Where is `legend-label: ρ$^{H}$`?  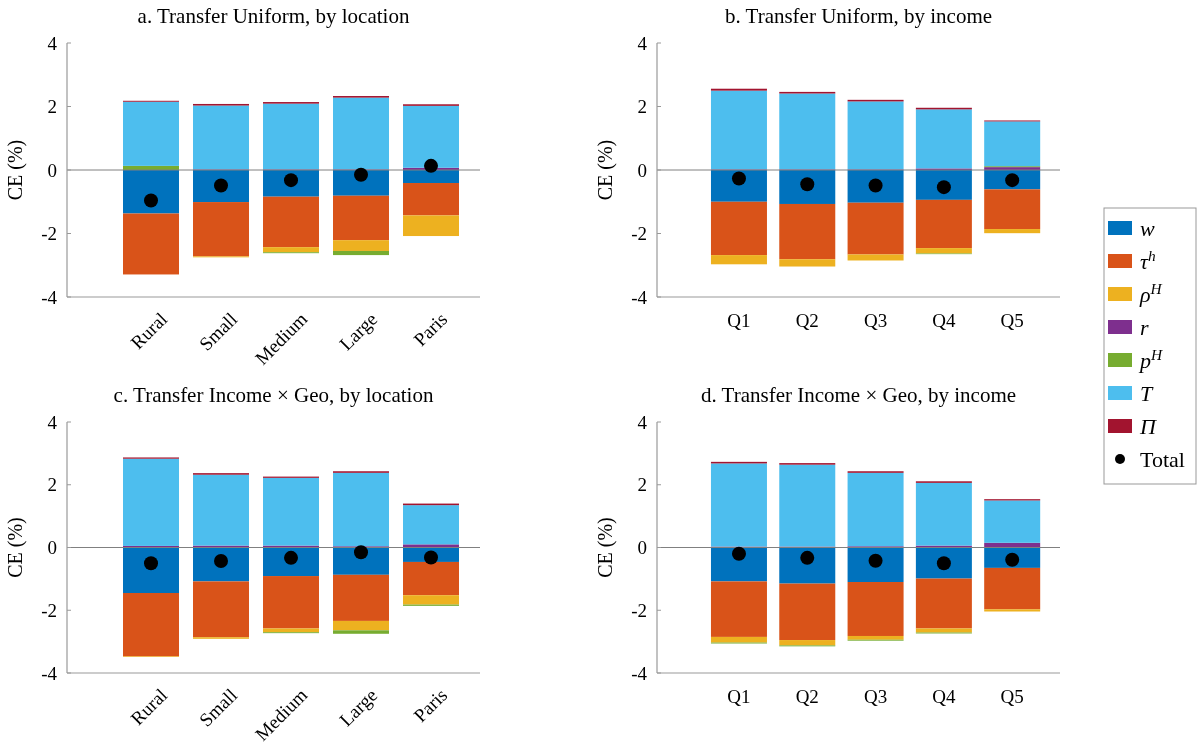 legend-label: ρ$^{H}$ is located at coordinates (1151, 293).